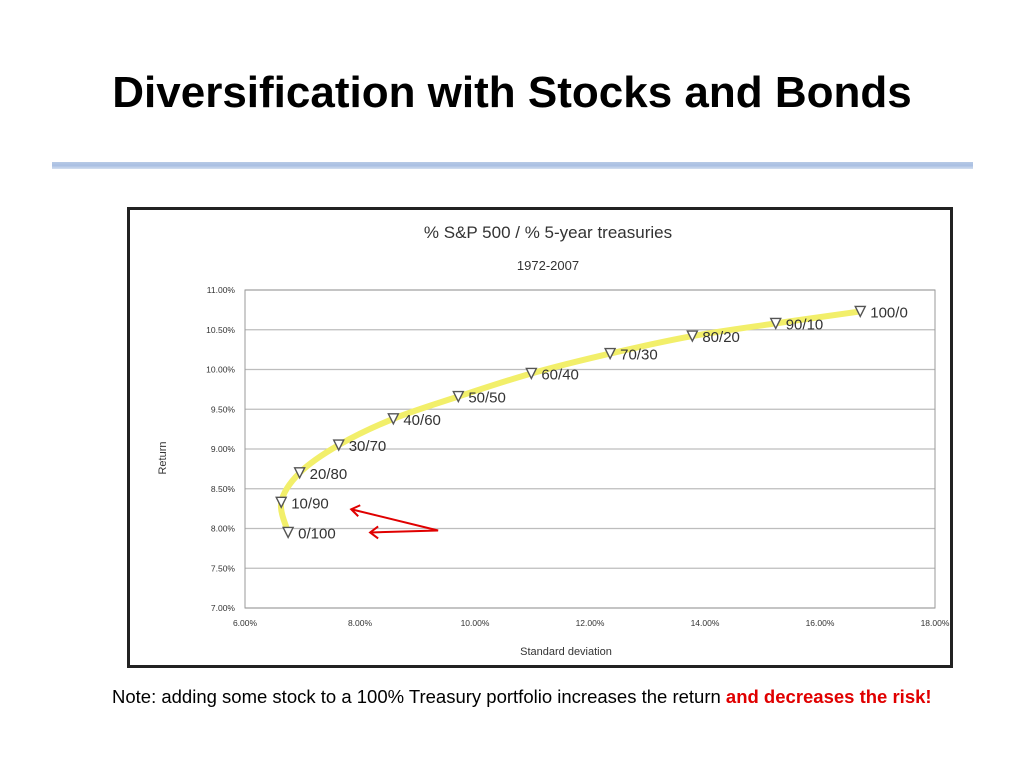 The height and width of the screenshot is (768, 1024). Describe the element at coordinates (566, 652) in the screenshot. I see `x-axis-label: Standard deviation` at that location.